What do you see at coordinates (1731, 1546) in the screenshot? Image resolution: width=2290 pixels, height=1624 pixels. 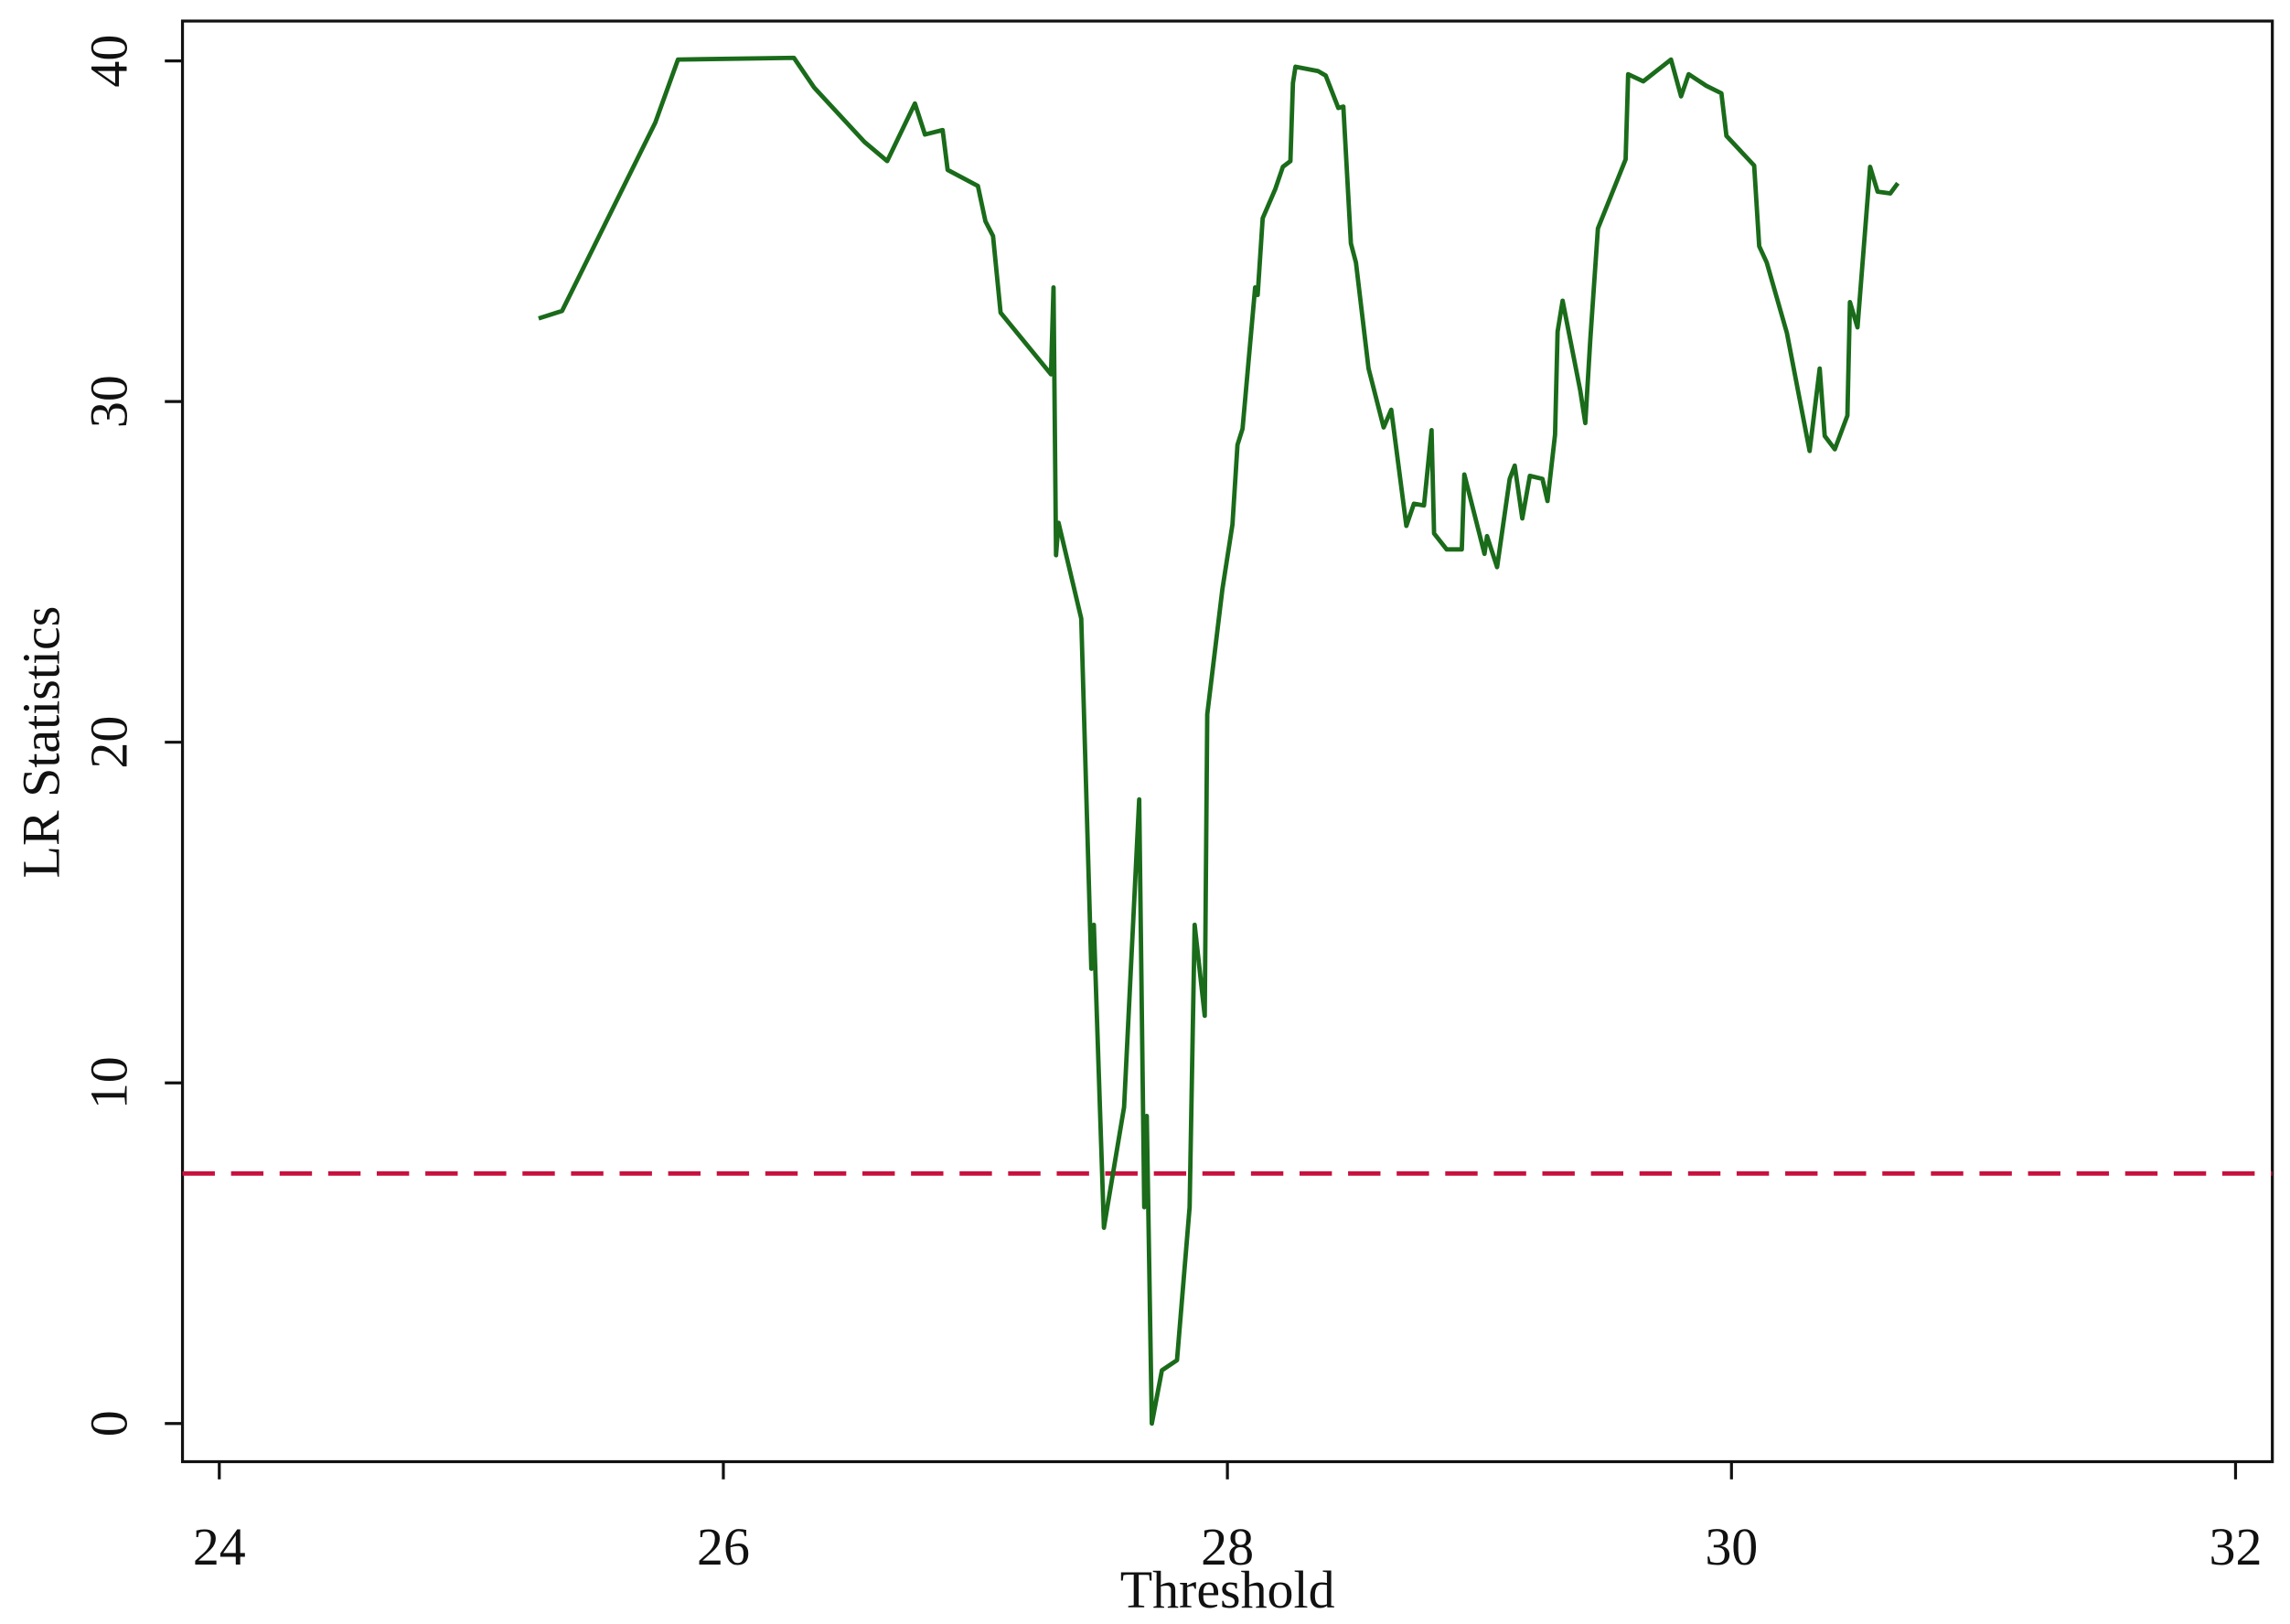 I see `x-tick-label: 30` at bounding box center [1731, 1546].